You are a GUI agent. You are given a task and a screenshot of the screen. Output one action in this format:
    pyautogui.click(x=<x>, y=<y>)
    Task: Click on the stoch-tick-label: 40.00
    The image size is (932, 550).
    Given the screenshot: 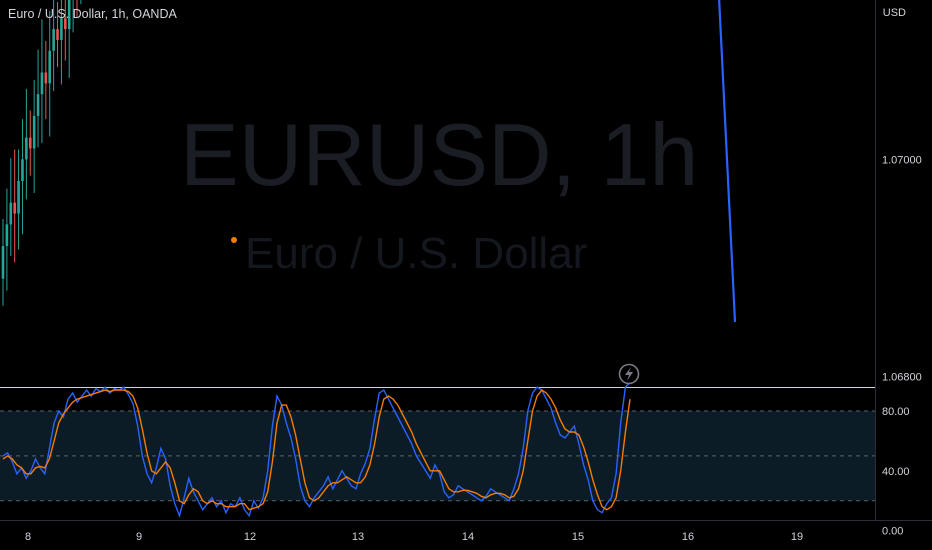 What is the action you would take?
    pyautogui.click(x=896, y=472)
    